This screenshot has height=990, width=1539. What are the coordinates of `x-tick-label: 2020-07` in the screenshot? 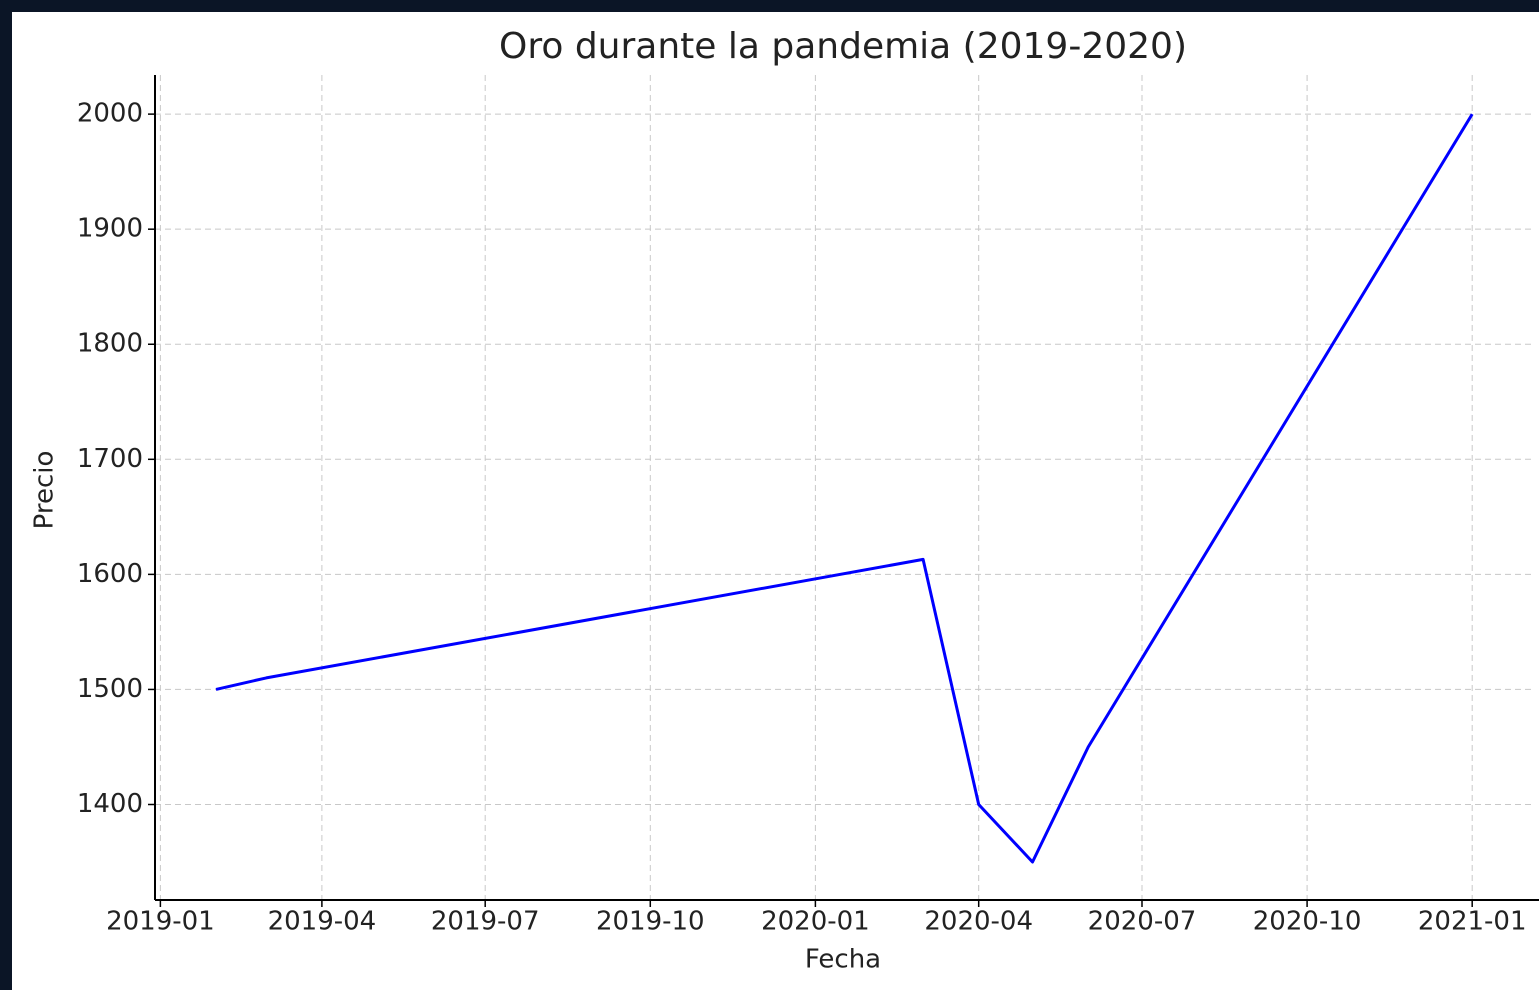 It's located at (1142, 922).